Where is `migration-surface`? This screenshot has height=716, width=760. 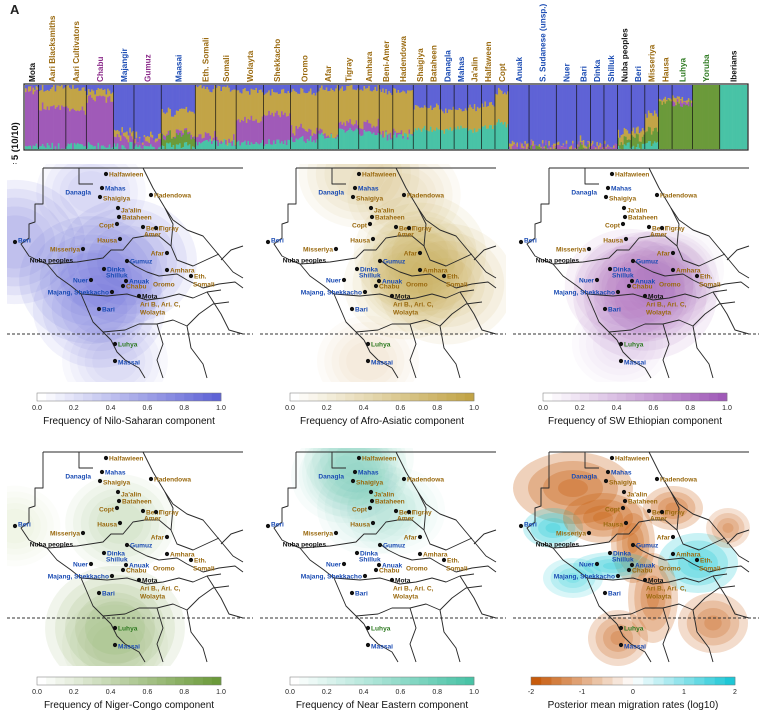 migration-surface is located at coordinates (573, 488).